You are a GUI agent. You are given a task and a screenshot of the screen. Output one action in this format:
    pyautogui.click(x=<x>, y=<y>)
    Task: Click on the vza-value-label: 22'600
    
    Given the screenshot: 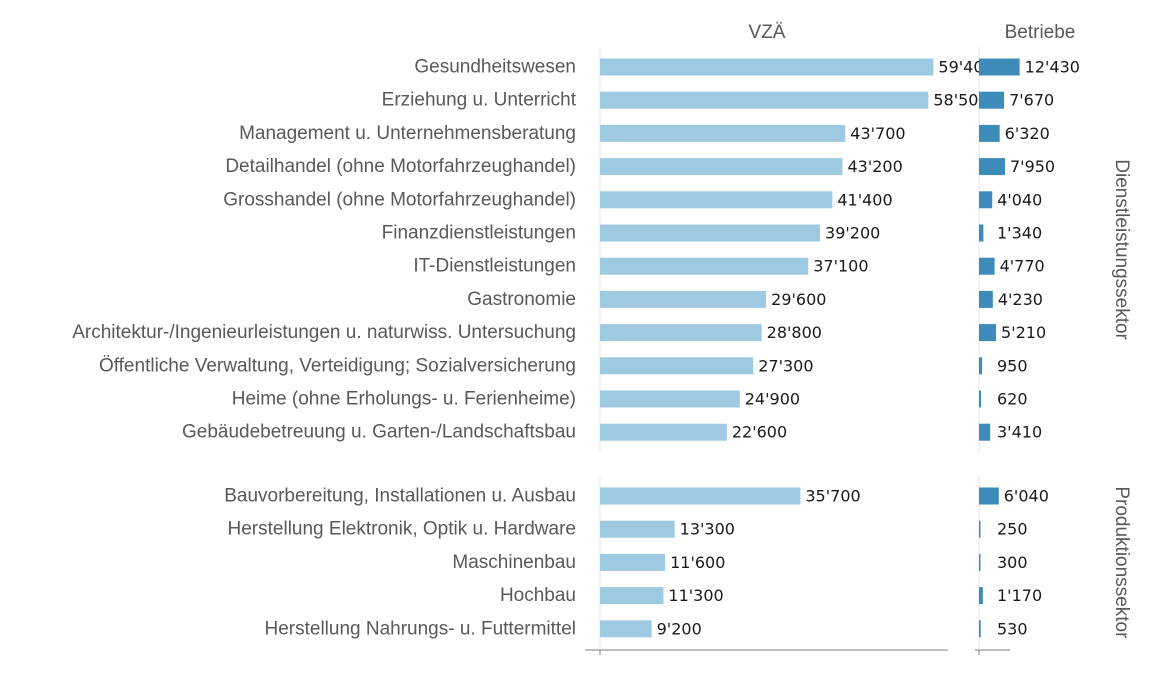 What is the action you would take?
    pyautogui.click(x=759, y=432)
    